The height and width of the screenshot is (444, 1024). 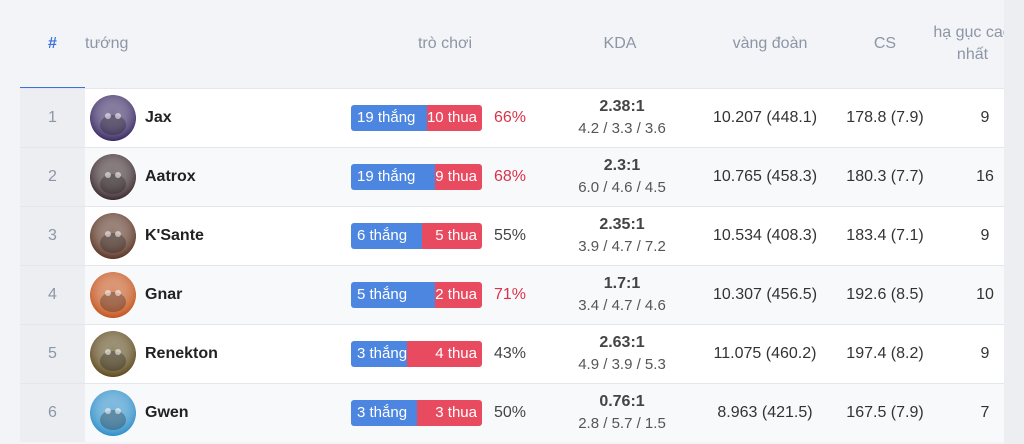 What do you see at coordinates (52, 354) in the screenshot?
I see `rank-number: 5` at bounding box center [52, 354].